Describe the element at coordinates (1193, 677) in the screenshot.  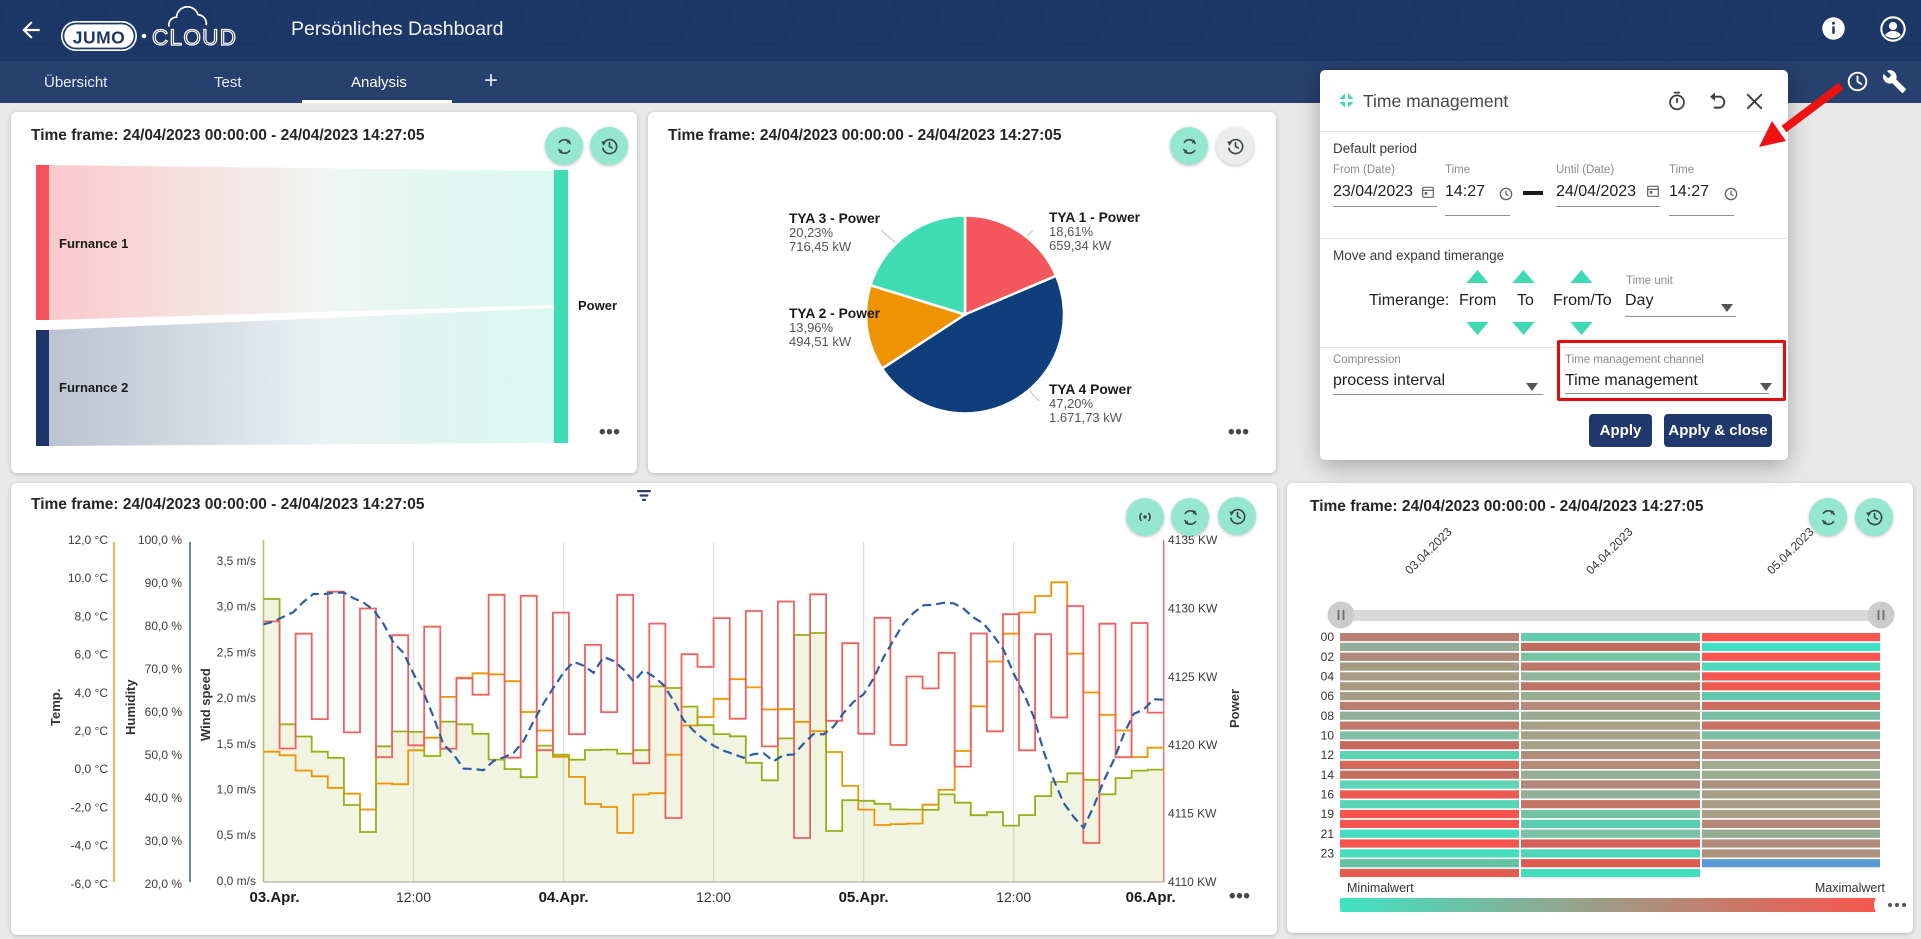
I see `svg-text: 4125 KW` at that location.